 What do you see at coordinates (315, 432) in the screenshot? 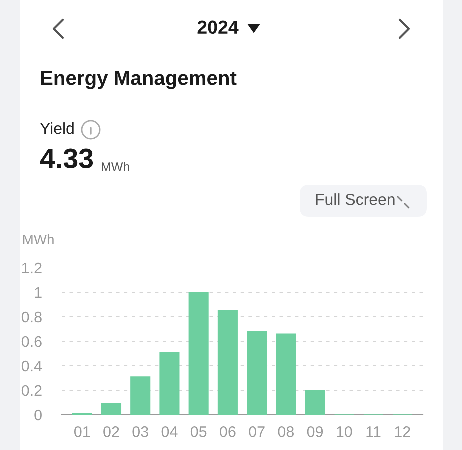
I see `x-tick-label: 09` at bounding box center [315, 432].